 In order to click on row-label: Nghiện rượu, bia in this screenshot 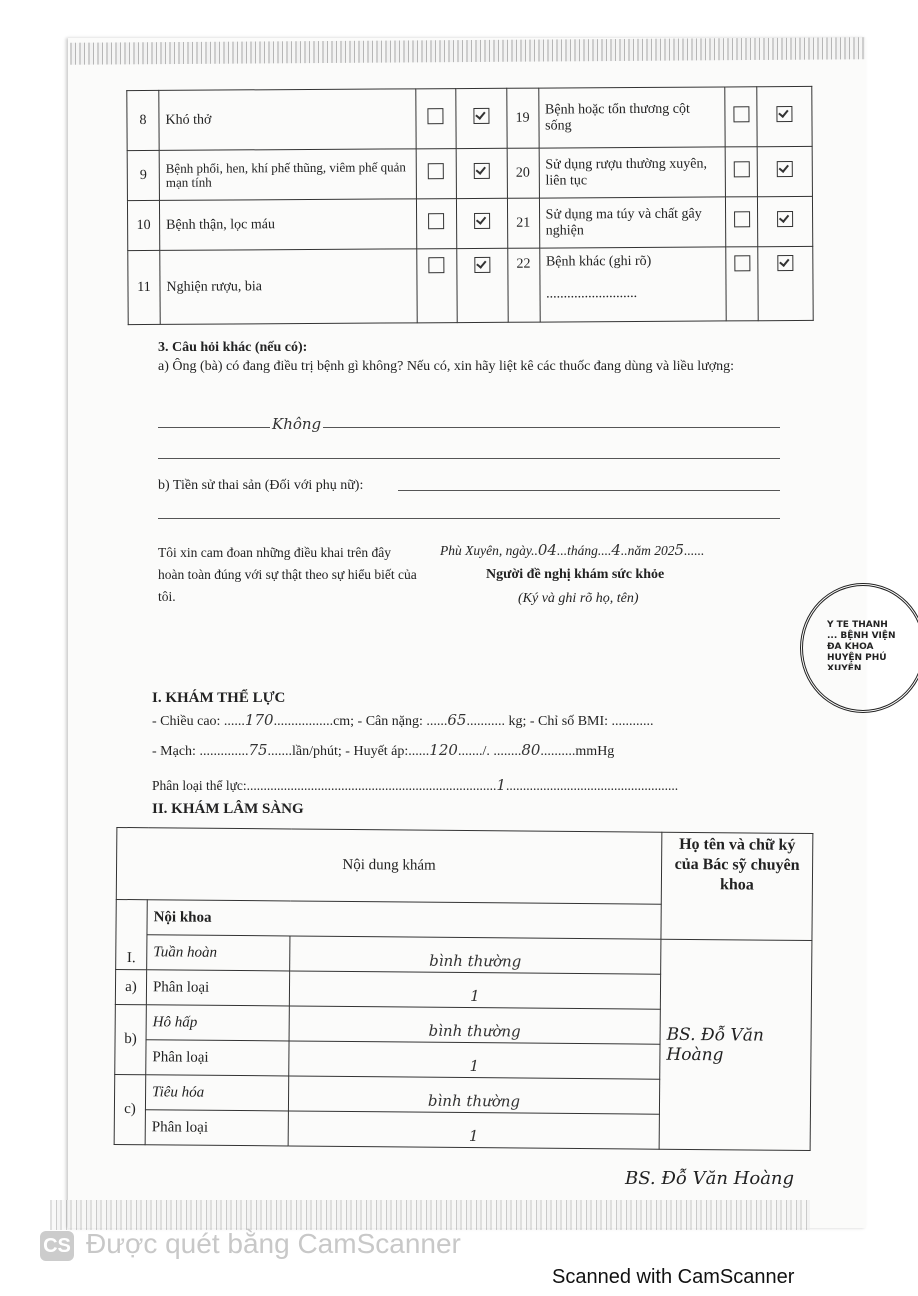, I will do `click(288, 286)`.